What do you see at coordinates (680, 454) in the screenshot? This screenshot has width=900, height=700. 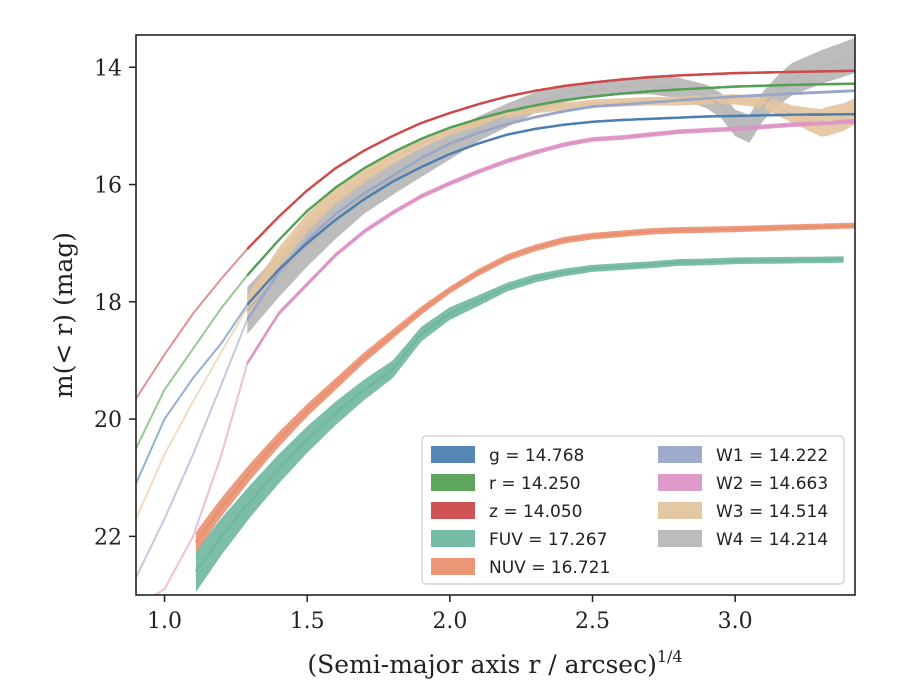 I see `legend-swatch-w1` at bounding box center [680, 454].